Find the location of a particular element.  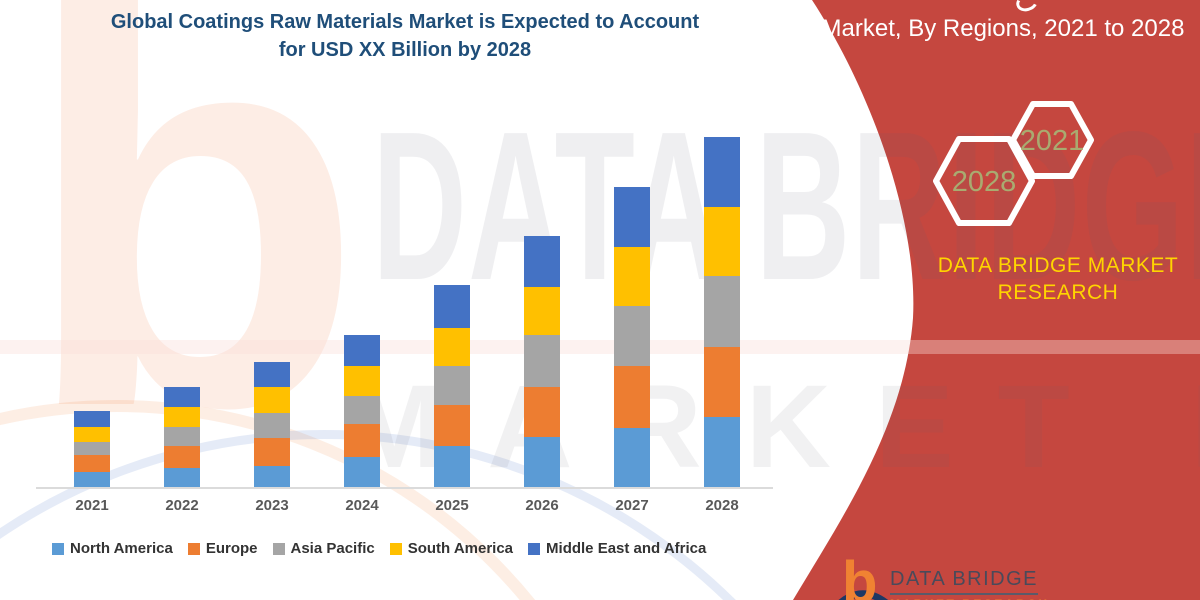

bar-2025-north-america is located at coordinates (452, 466).